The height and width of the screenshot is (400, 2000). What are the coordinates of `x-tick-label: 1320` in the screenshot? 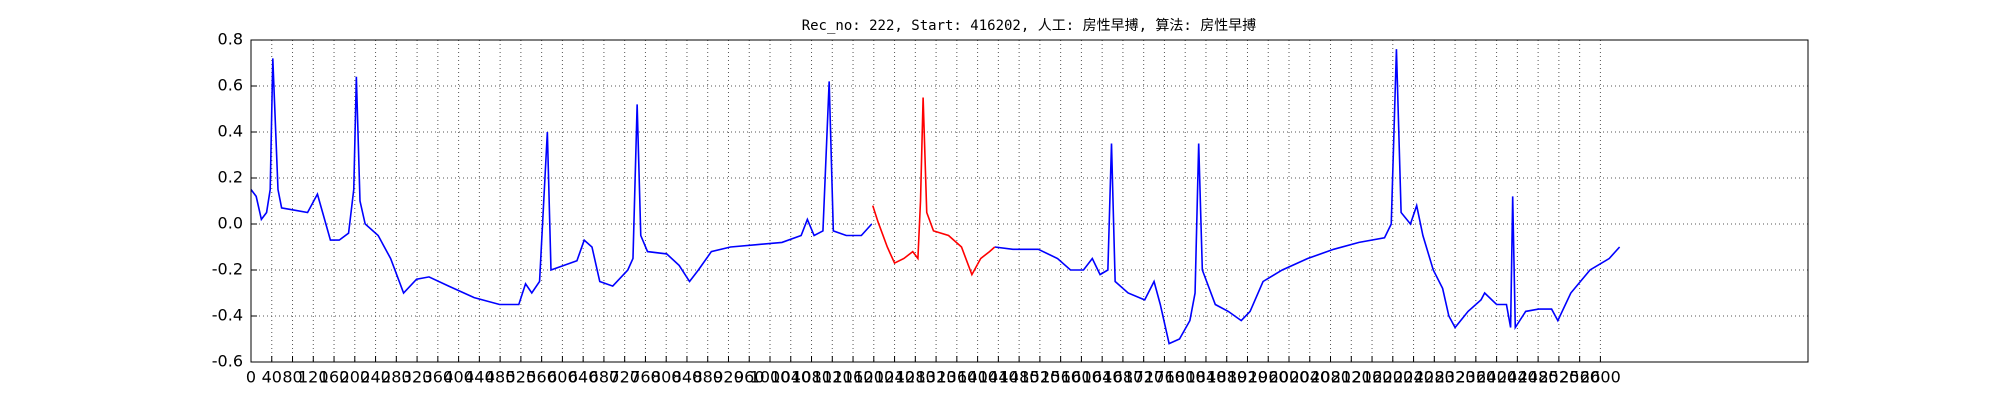 It's located at (936, 377).